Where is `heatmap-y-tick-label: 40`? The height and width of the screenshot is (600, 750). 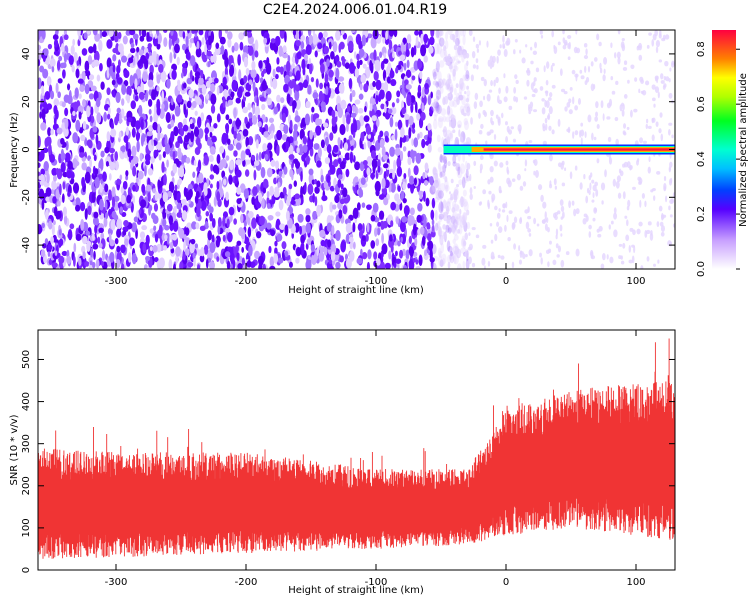
heatmap-y-tick-label: 40 is located at coordinates (26, 54).